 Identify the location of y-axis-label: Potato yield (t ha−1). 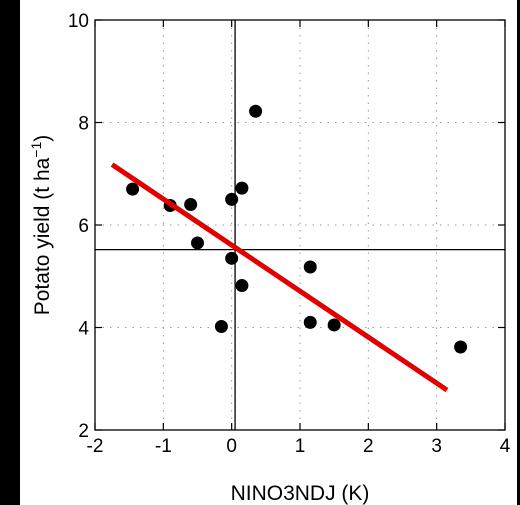
(41, 225).